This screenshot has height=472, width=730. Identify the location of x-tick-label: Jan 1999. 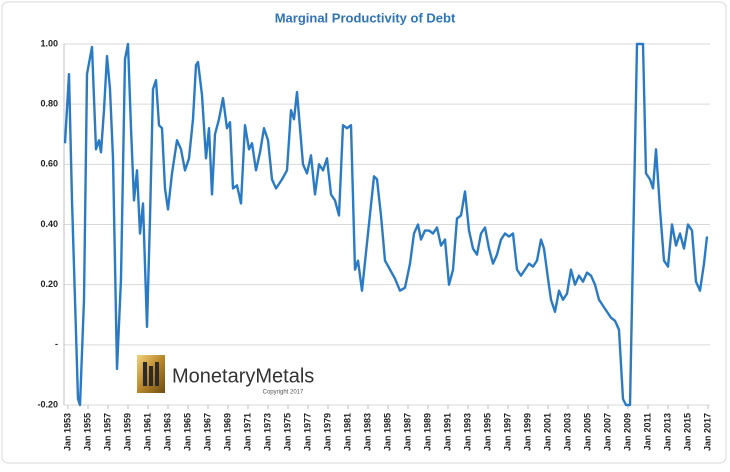
(527, 432).